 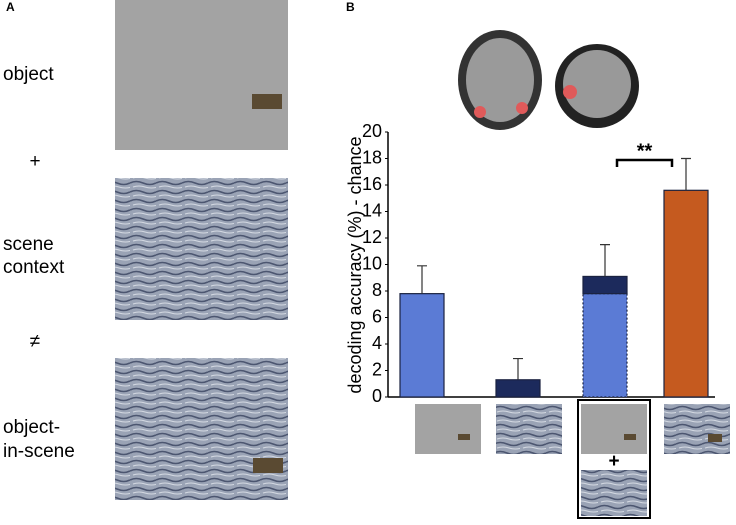 What do you see at coordinates (28, 74) in the screenshot?
I see `label: object` at bounding box center [28, 74].